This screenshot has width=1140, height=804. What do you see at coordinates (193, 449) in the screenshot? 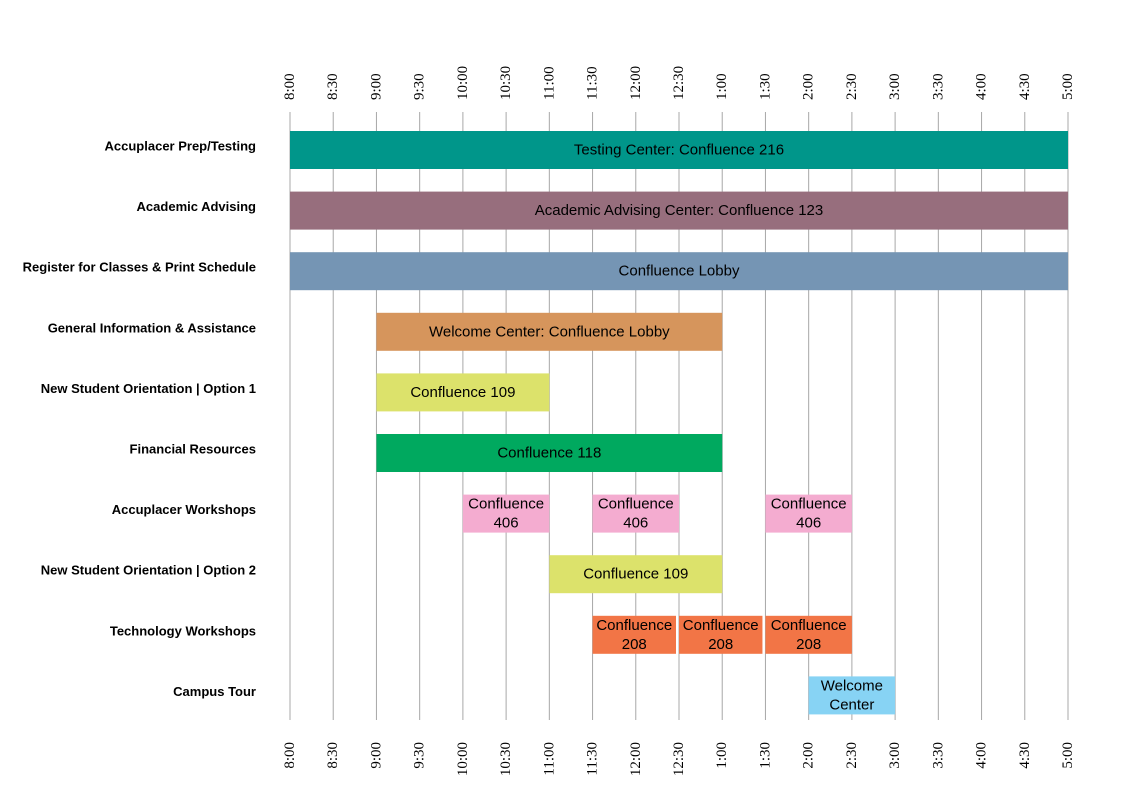
I see `row-label: Financial Resources` at bounding box center [193, 449].